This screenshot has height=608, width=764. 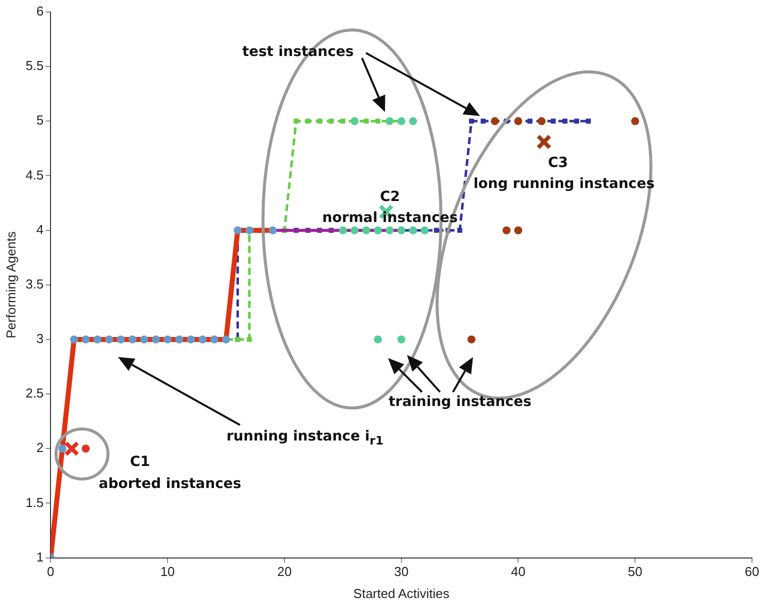 What do you see at coordinates (298, 52) in the screenshot?
I see `annotation: test instances` at bounding box center [298, 52].